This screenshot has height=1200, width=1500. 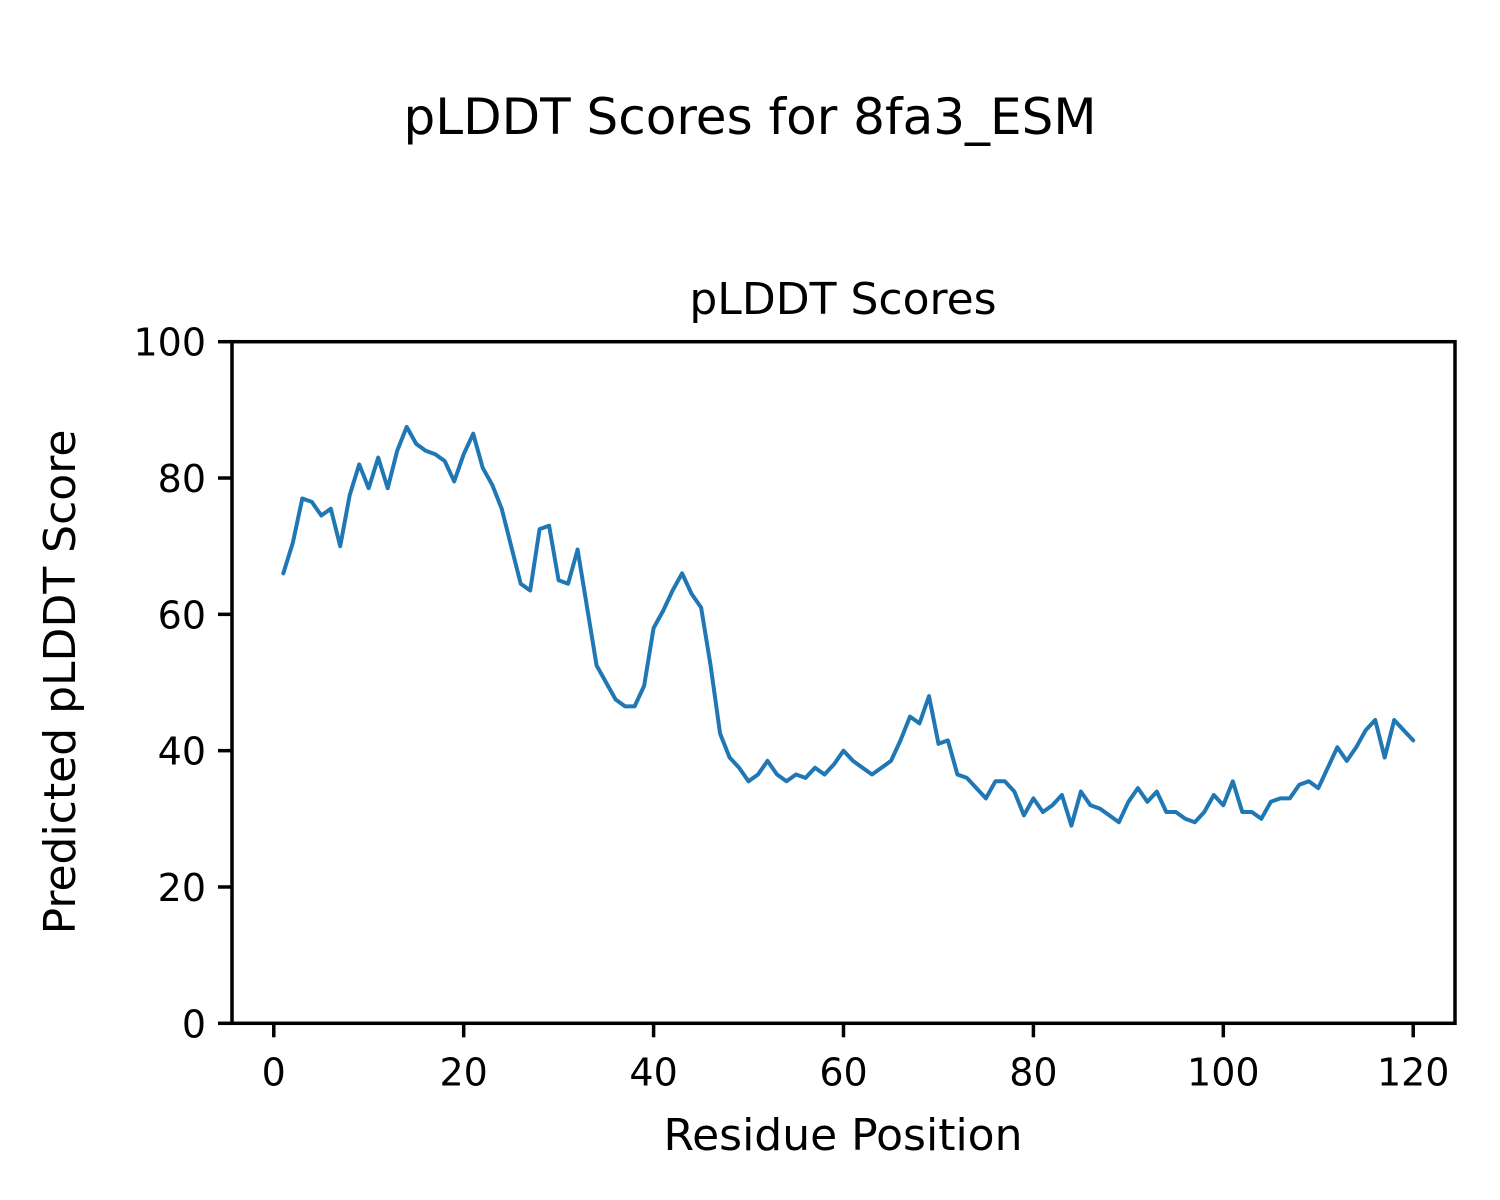 I want to click on y-tick-label: 20, so click(x=182, y=888).